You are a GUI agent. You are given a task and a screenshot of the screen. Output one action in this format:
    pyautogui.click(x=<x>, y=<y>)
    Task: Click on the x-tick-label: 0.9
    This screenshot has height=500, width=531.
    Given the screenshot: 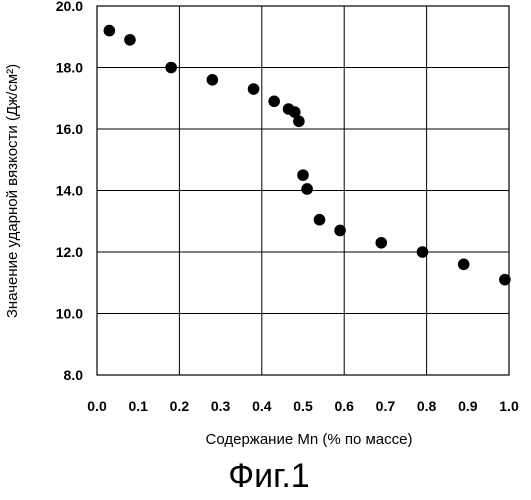 What is the action you would take?
    pyautogui.click(x=468, y=406)
    